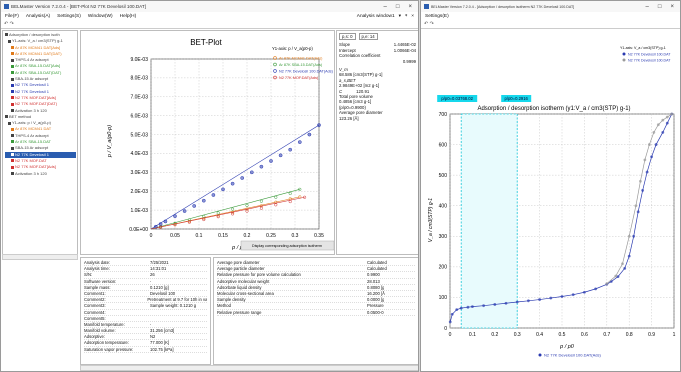 The image size is (681, 372). I want to click on close-icon-2: ×, so click(672, 6).